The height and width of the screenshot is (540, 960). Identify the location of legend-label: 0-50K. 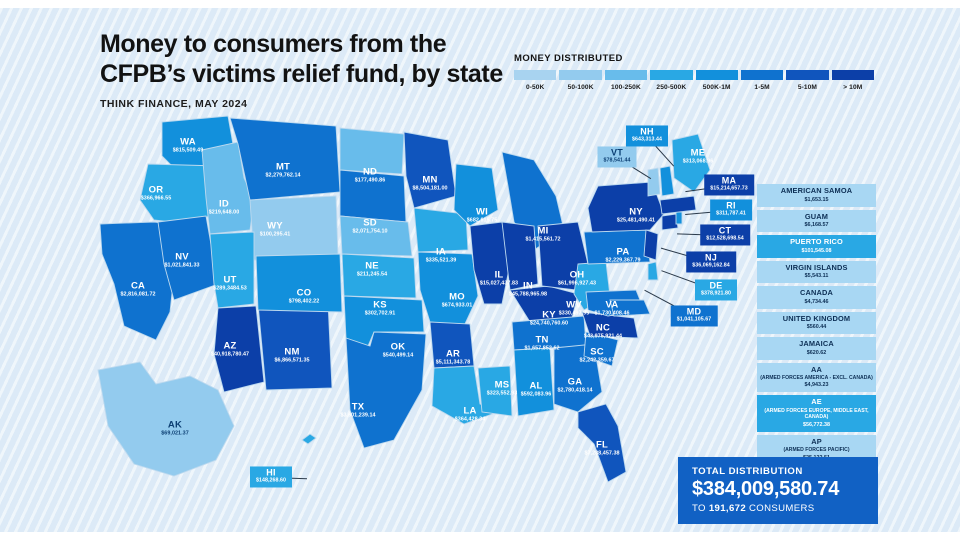
(535, 87).